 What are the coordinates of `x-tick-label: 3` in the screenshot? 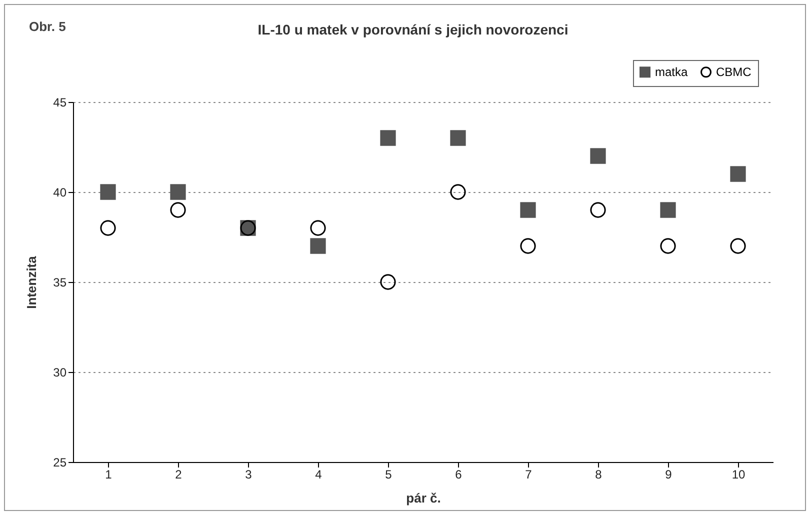 It's located at (248, 475).